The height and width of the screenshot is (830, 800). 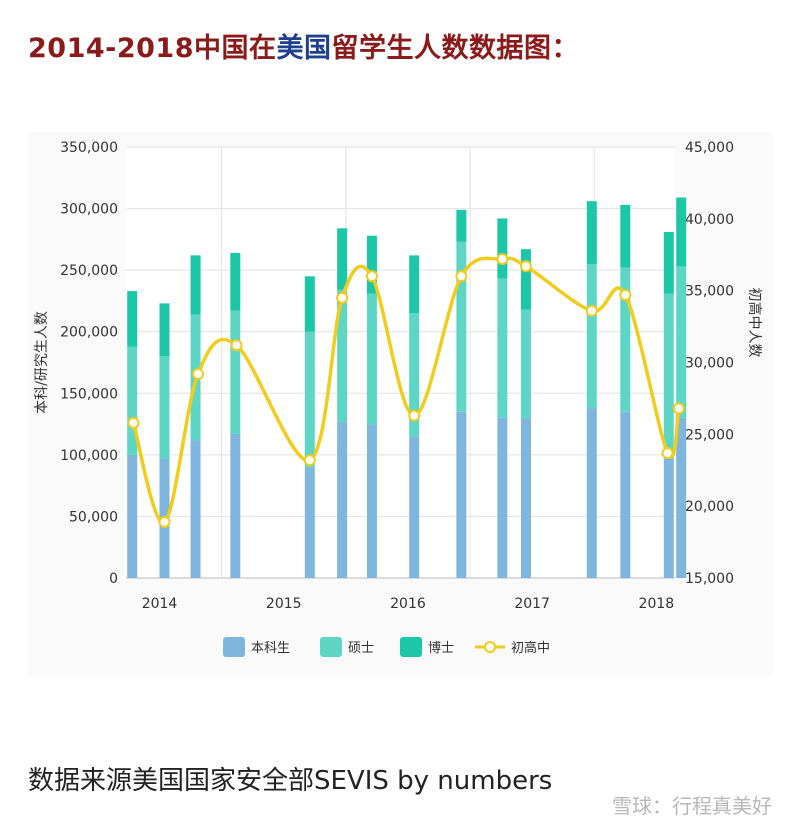 I want to click on watermark: 雪球：行程真美好, so click(x=692, y=806).